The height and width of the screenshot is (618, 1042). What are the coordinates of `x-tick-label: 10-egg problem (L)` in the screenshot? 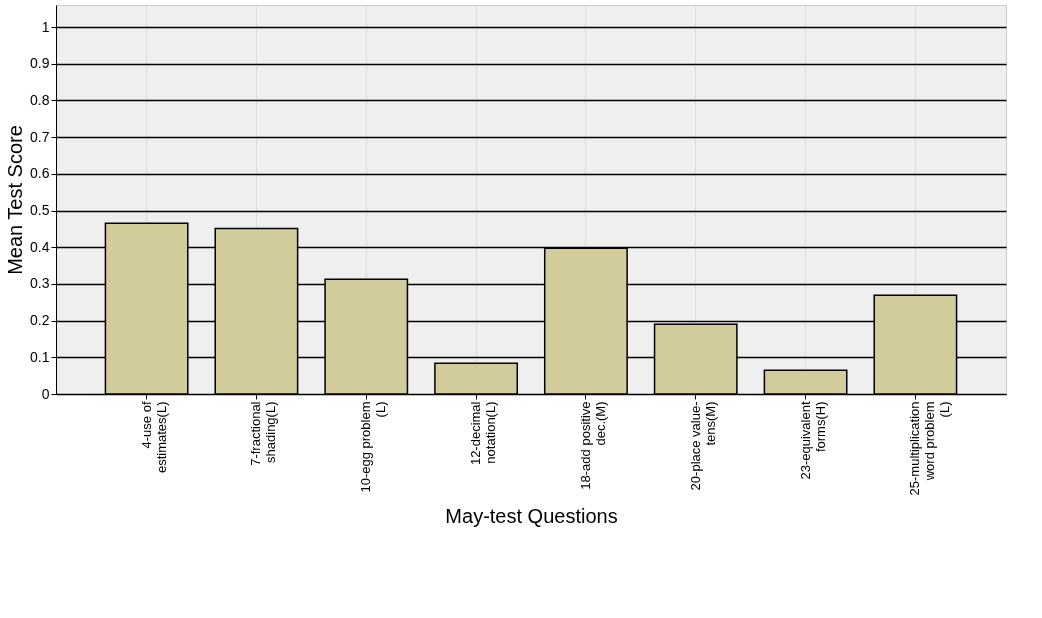 It's located at (373, 447).